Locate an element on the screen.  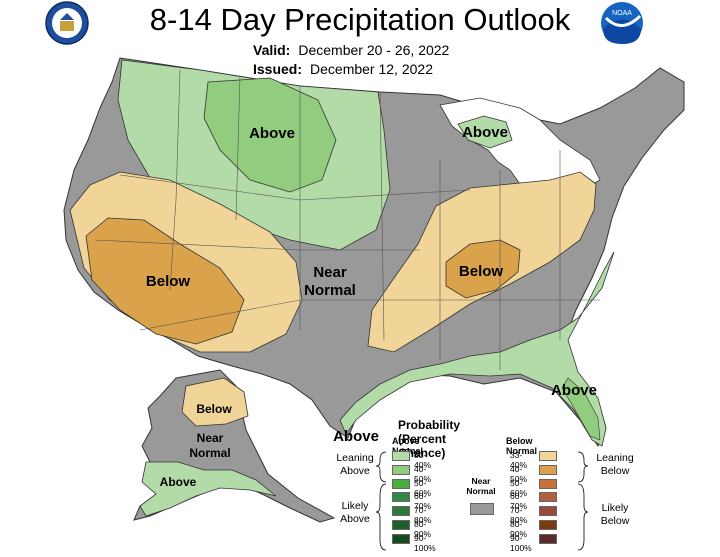
label-near-normal-ak: Near Normal is located at coordinates (210, 445).